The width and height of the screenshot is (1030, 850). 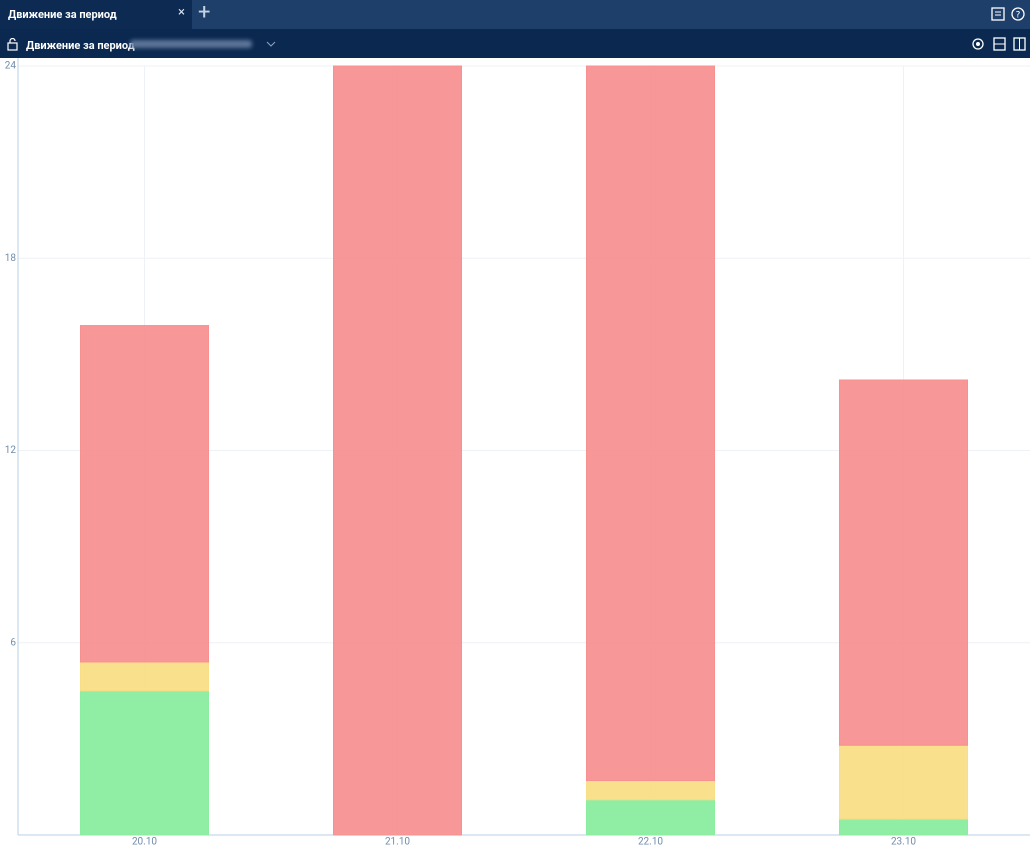 What do you see at coordinates (998, 14) in the screenshot?
I see `notes-icon` at bounding box center [998, 14].